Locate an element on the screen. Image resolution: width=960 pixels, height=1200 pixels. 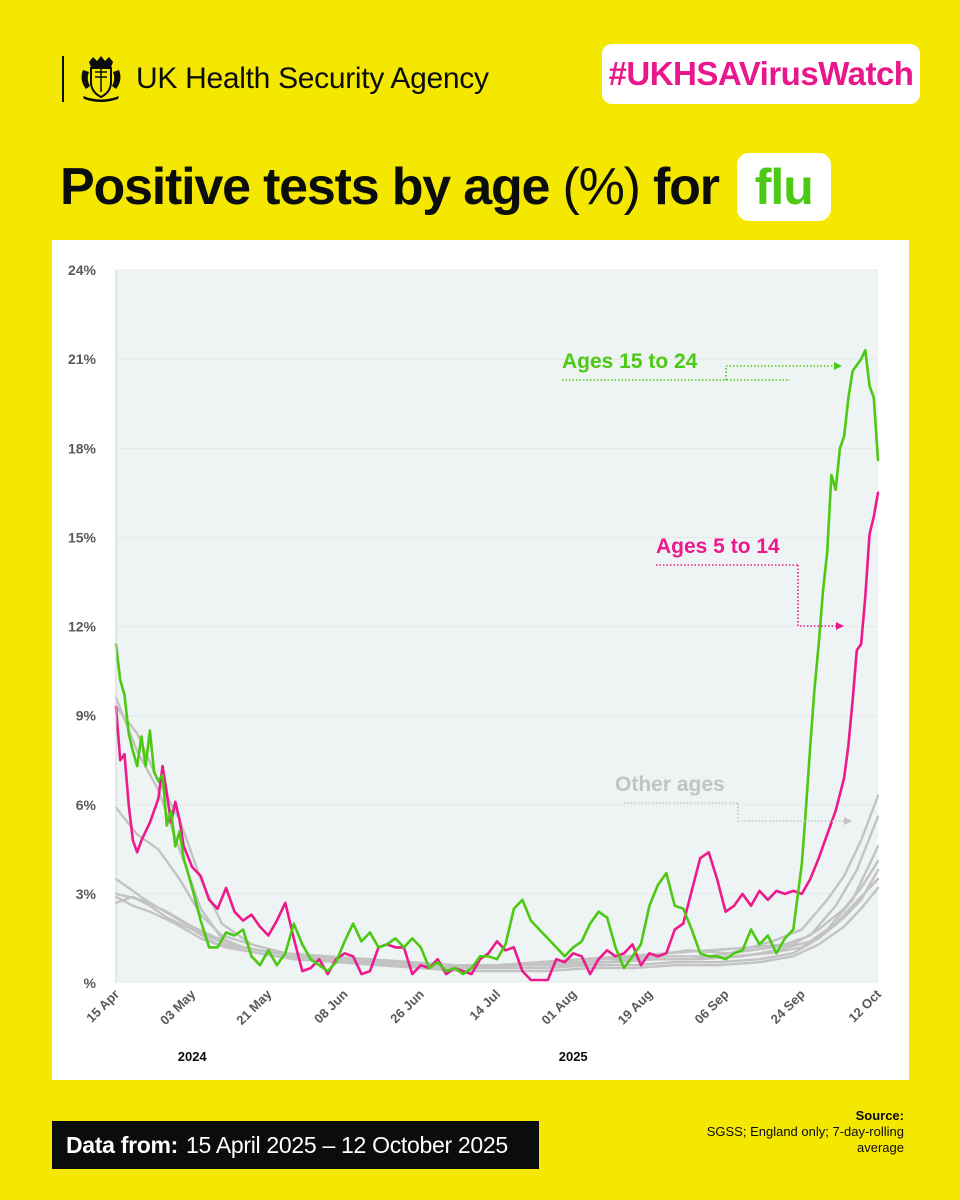
y-tick-label: 9% is located at coordinates (86, 716).